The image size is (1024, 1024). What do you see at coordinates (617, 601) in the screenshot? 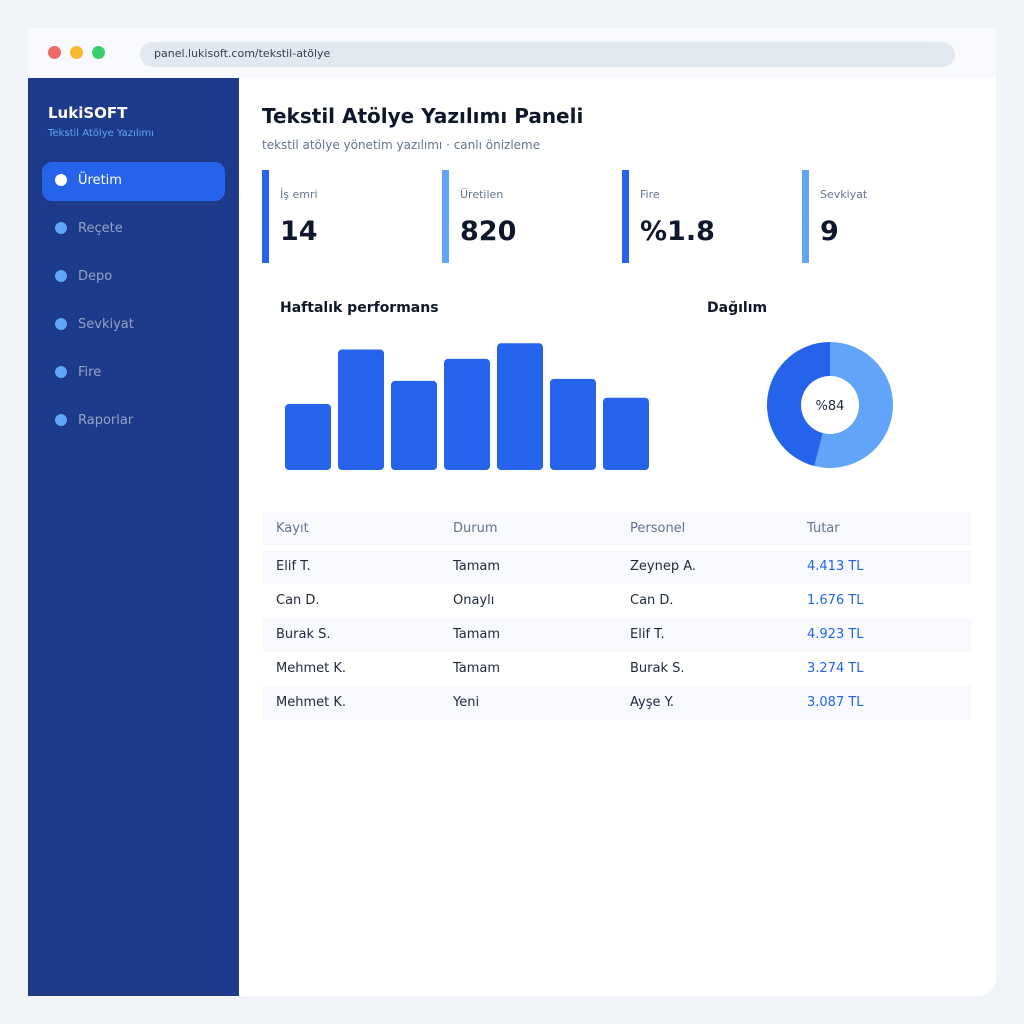
I see `table-row: Can D. Onaylı Can D. 1.676 TL` at bounding box center [617, 601].